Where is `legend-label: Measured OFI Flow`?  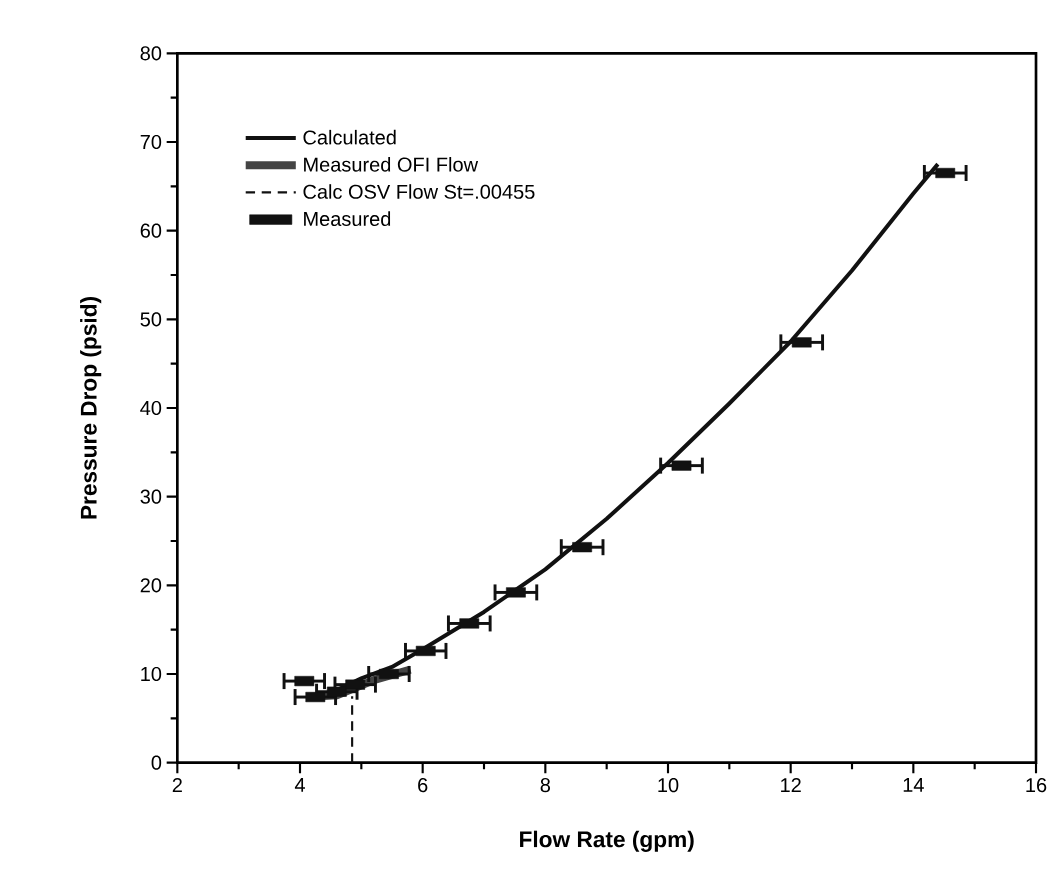 legend-label: Measured OFI Flow is located at coordinates (391, 164).